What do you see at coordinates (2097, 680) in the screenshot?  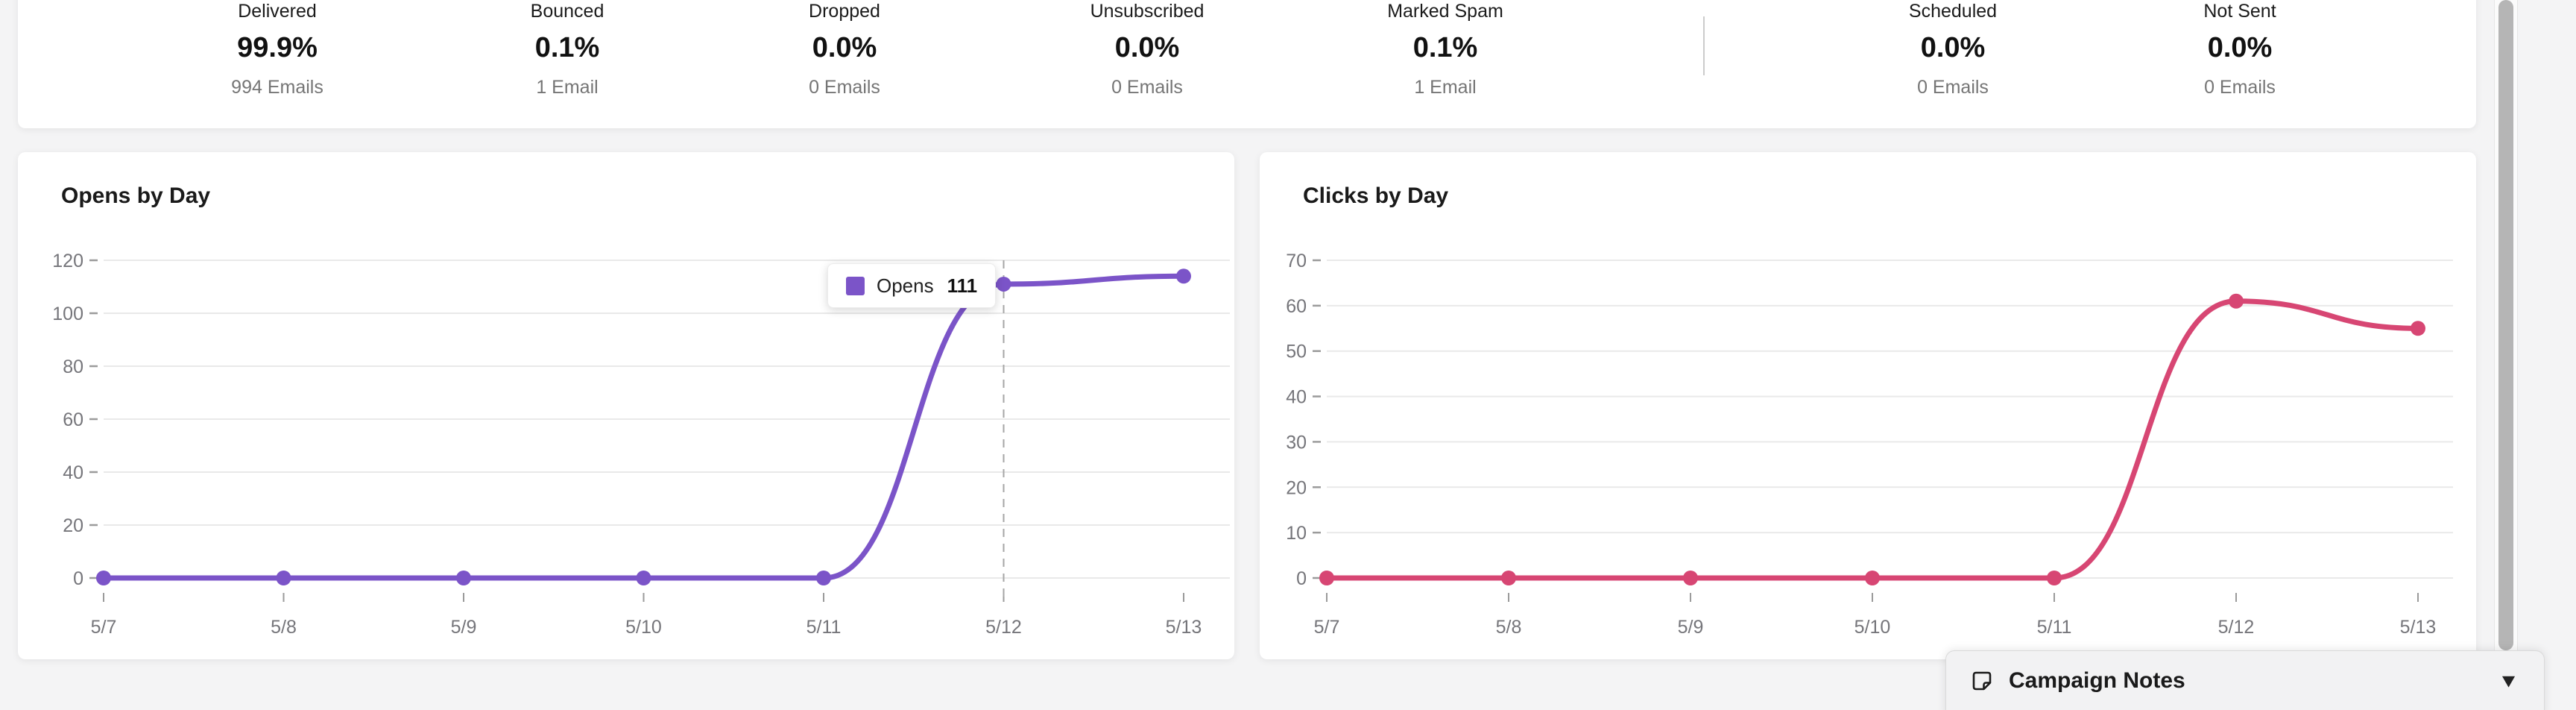 I see `campaign-notes-title: Campaign Notes` at bounding box center [2097, 680].